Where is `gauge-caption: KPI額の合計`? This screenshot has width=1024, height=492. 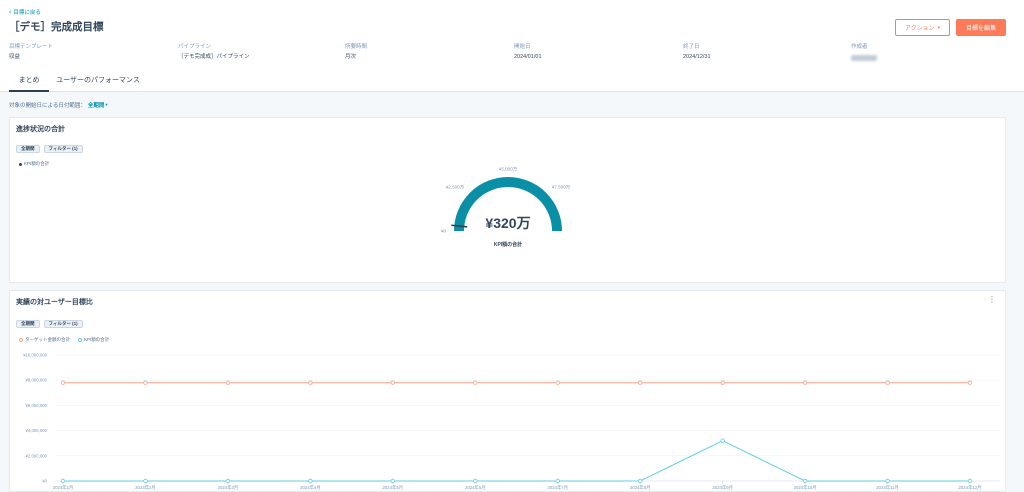
gauge-caption: KPI額の合計 is located at coordinates (508, 244).